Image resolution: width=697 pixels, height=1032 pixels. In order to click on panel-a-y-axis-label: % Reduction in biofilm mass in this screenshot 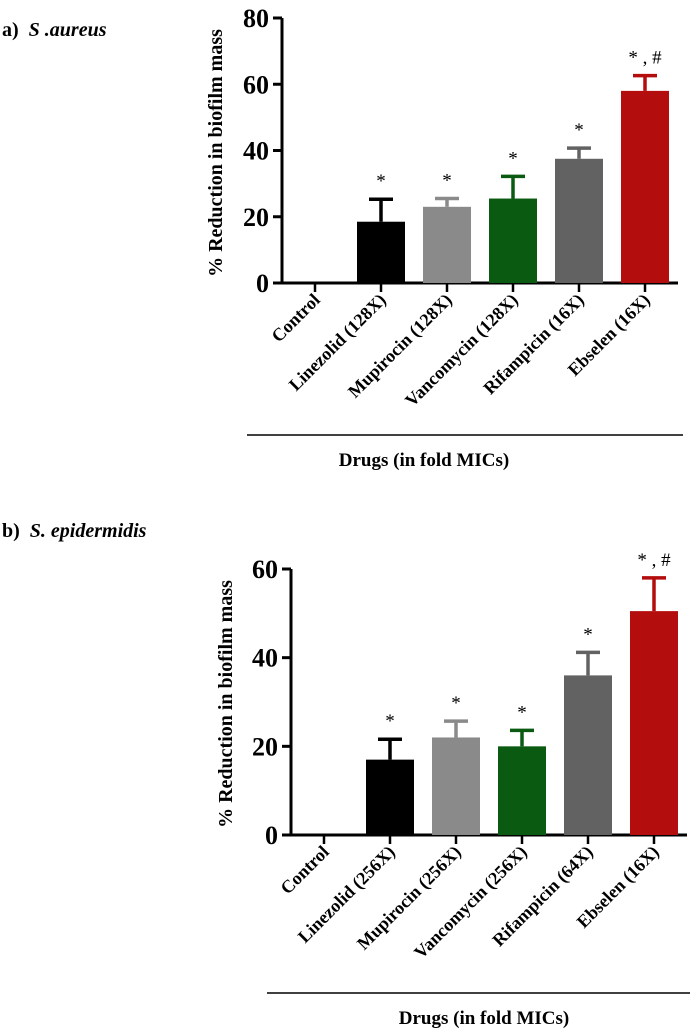, I will do `click(216, 153)`.